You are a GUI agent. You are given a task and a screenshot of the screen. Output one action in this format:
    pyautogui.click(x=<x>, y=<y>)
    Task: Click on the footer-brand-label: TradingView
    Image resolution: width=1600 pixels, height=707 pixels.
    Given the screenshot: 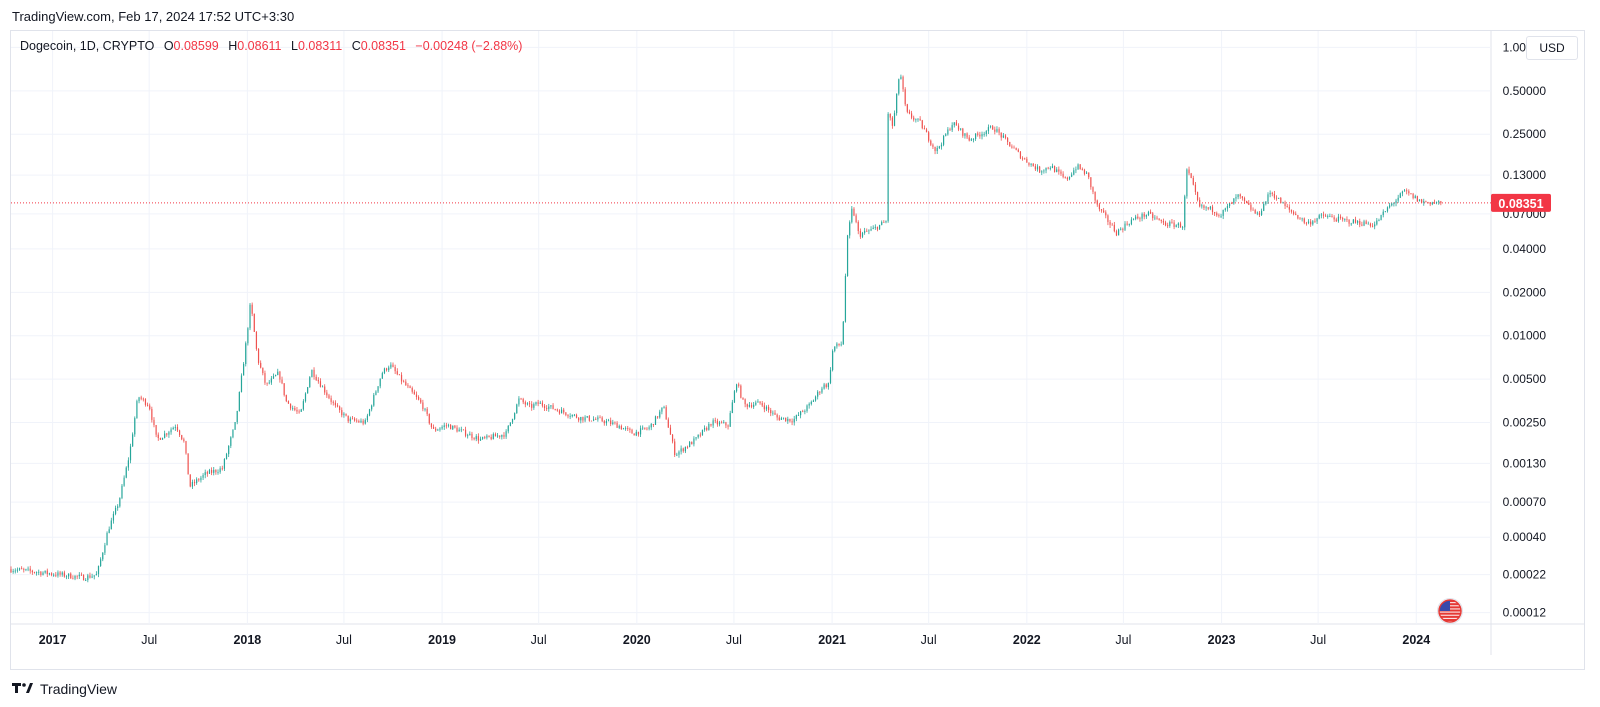 What is the action you would take?
    pyautogui.click(x=79, y=689)
    